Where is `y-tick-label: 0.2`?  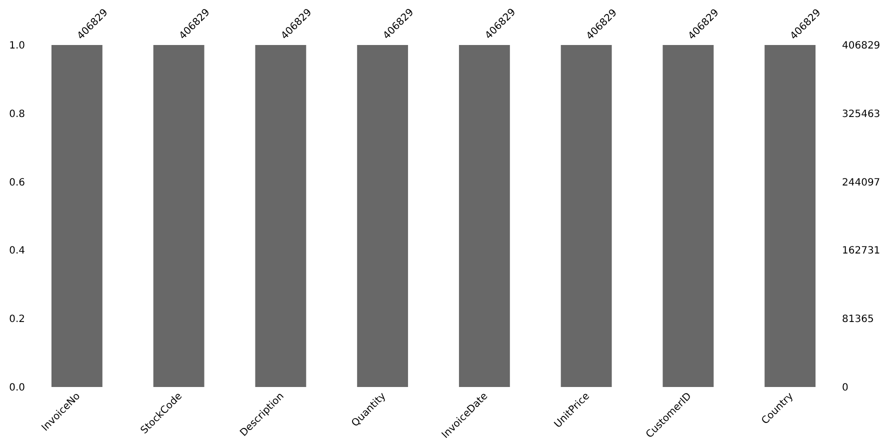 y-tick-label: 0.2 is located at coordinates (17, 320).